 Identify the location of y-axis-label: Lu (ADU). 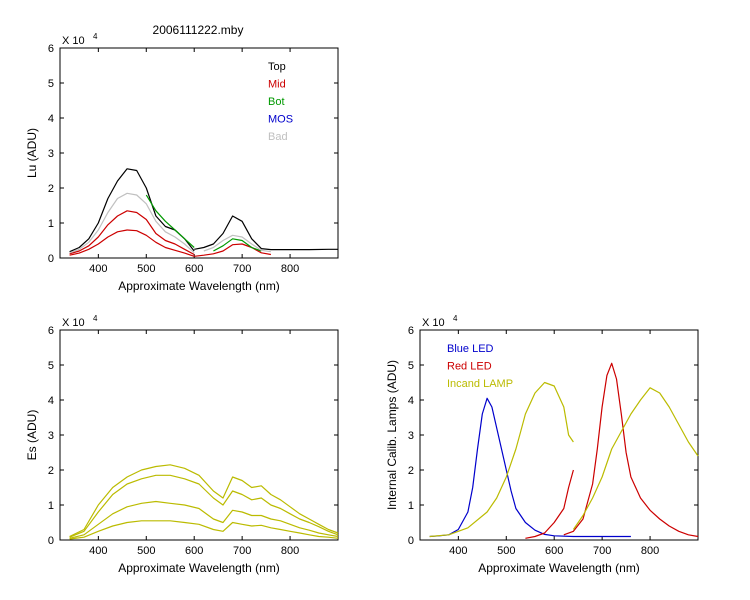
(32, 153).